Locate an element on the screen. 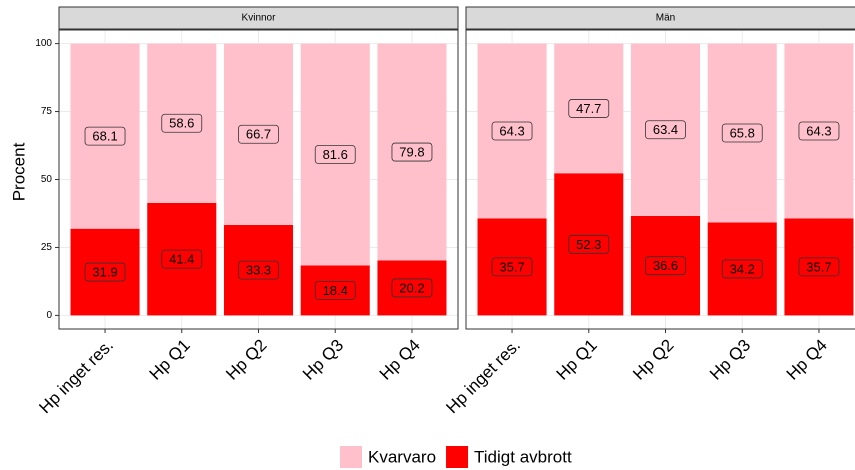  data-label: 33.3 is located at coordinates (258, 270).